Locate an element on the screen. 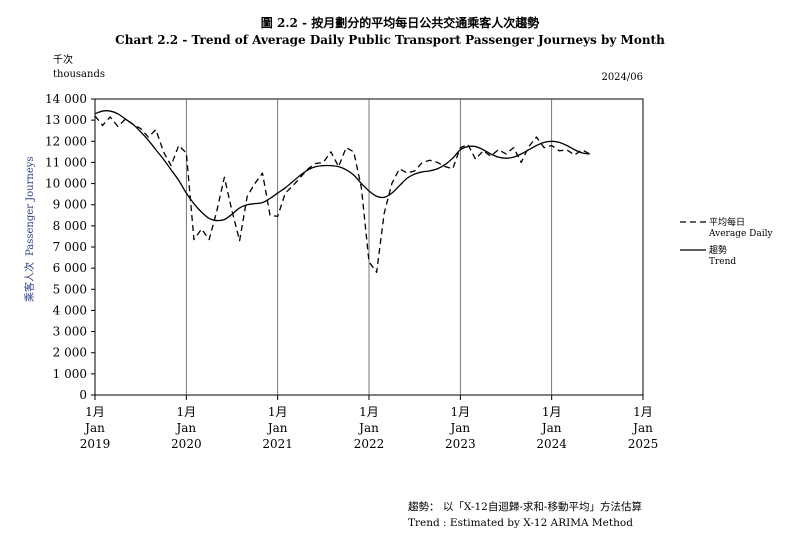 This screenshot has height=553, width=799. y-tick-label: 6 000 is located at coordinates (70, 268).